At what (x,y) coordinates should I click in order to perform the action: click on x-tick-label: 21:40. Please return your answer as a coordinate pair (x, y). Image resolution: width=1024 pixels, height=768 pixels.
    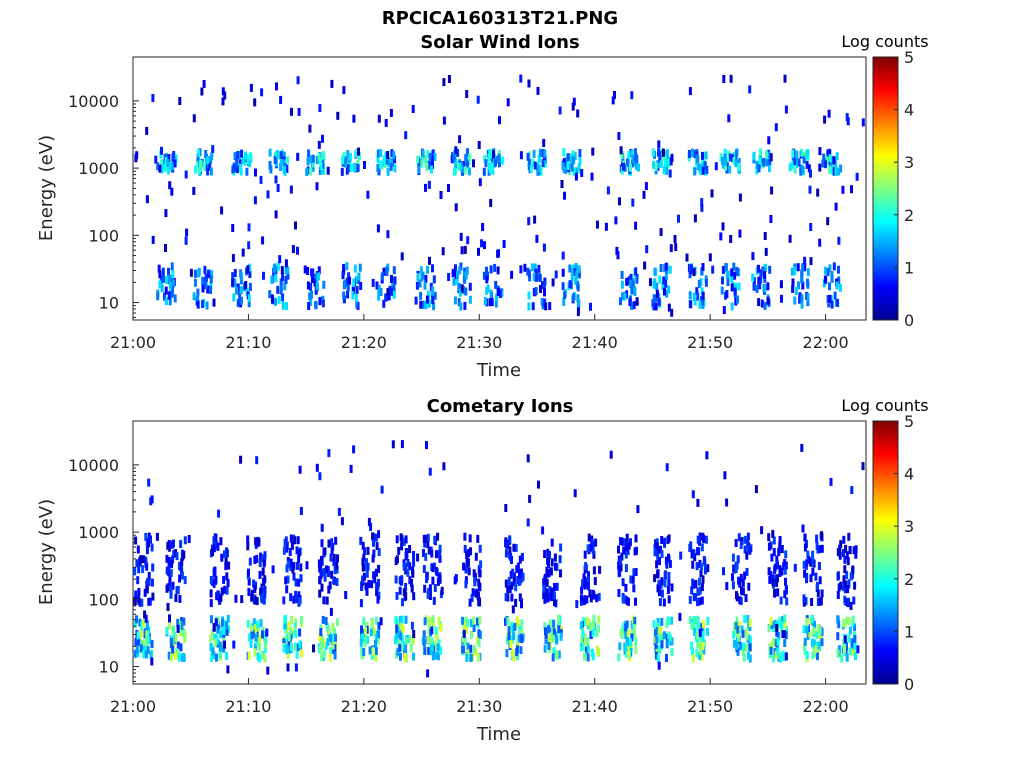
    Looking at the image, I should click on (595, 706).